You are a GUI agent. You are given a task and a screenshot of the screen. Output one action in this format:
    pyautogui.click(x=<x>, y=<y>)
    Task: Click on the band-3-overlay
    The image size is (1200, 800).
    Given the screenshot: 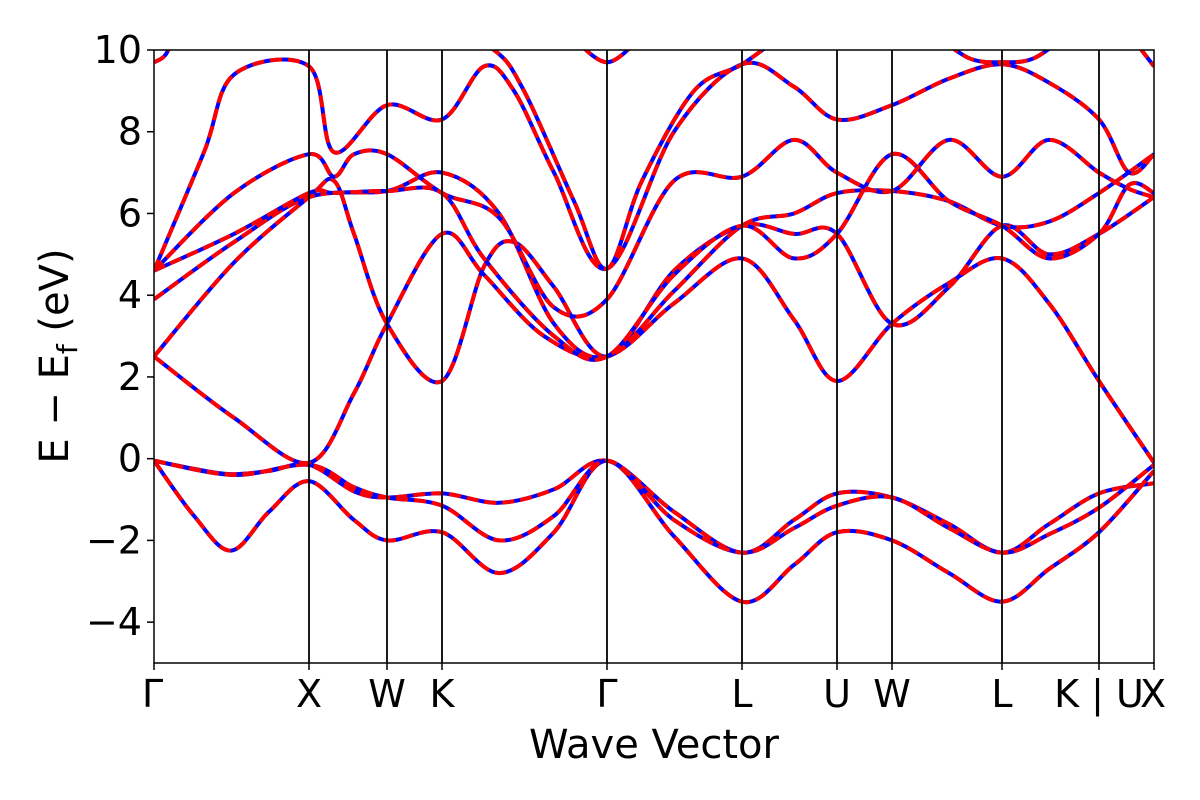 What is the action you would take?
    pyautogui.click(x=654, y=506)
    